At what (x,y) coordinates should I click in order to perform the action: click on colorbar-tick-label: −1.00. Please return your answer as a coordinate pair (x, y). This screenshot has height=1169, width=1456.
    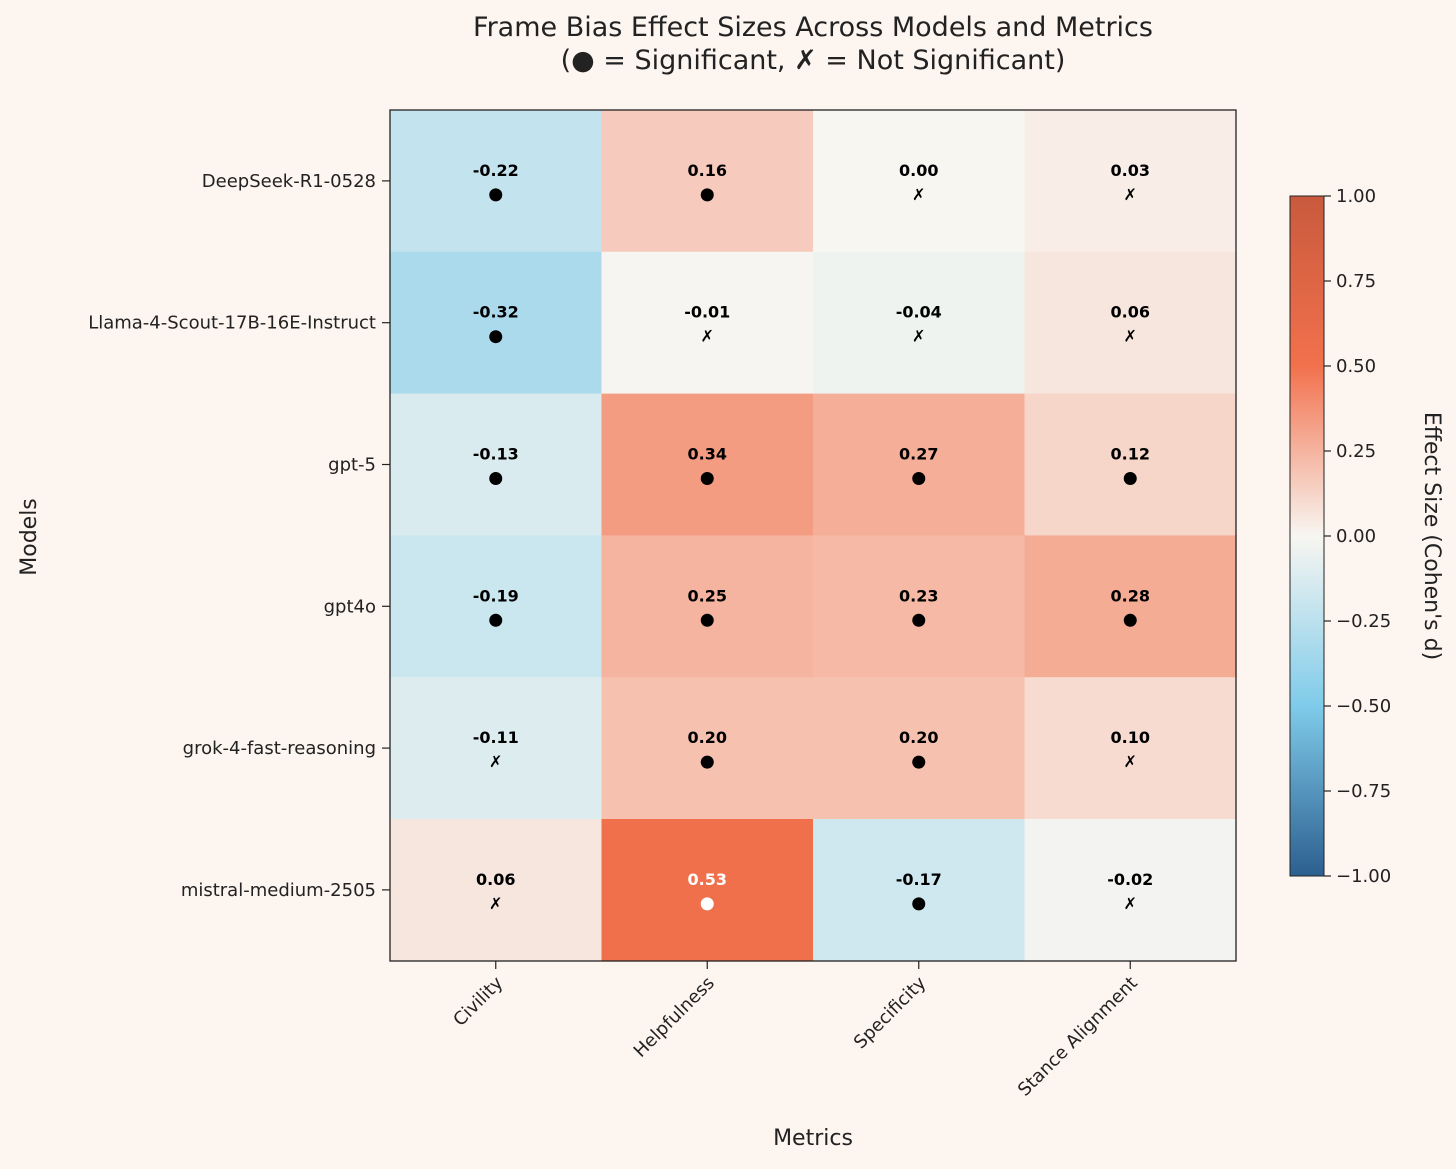
    Looking at the image, I should click on (1363, 876).